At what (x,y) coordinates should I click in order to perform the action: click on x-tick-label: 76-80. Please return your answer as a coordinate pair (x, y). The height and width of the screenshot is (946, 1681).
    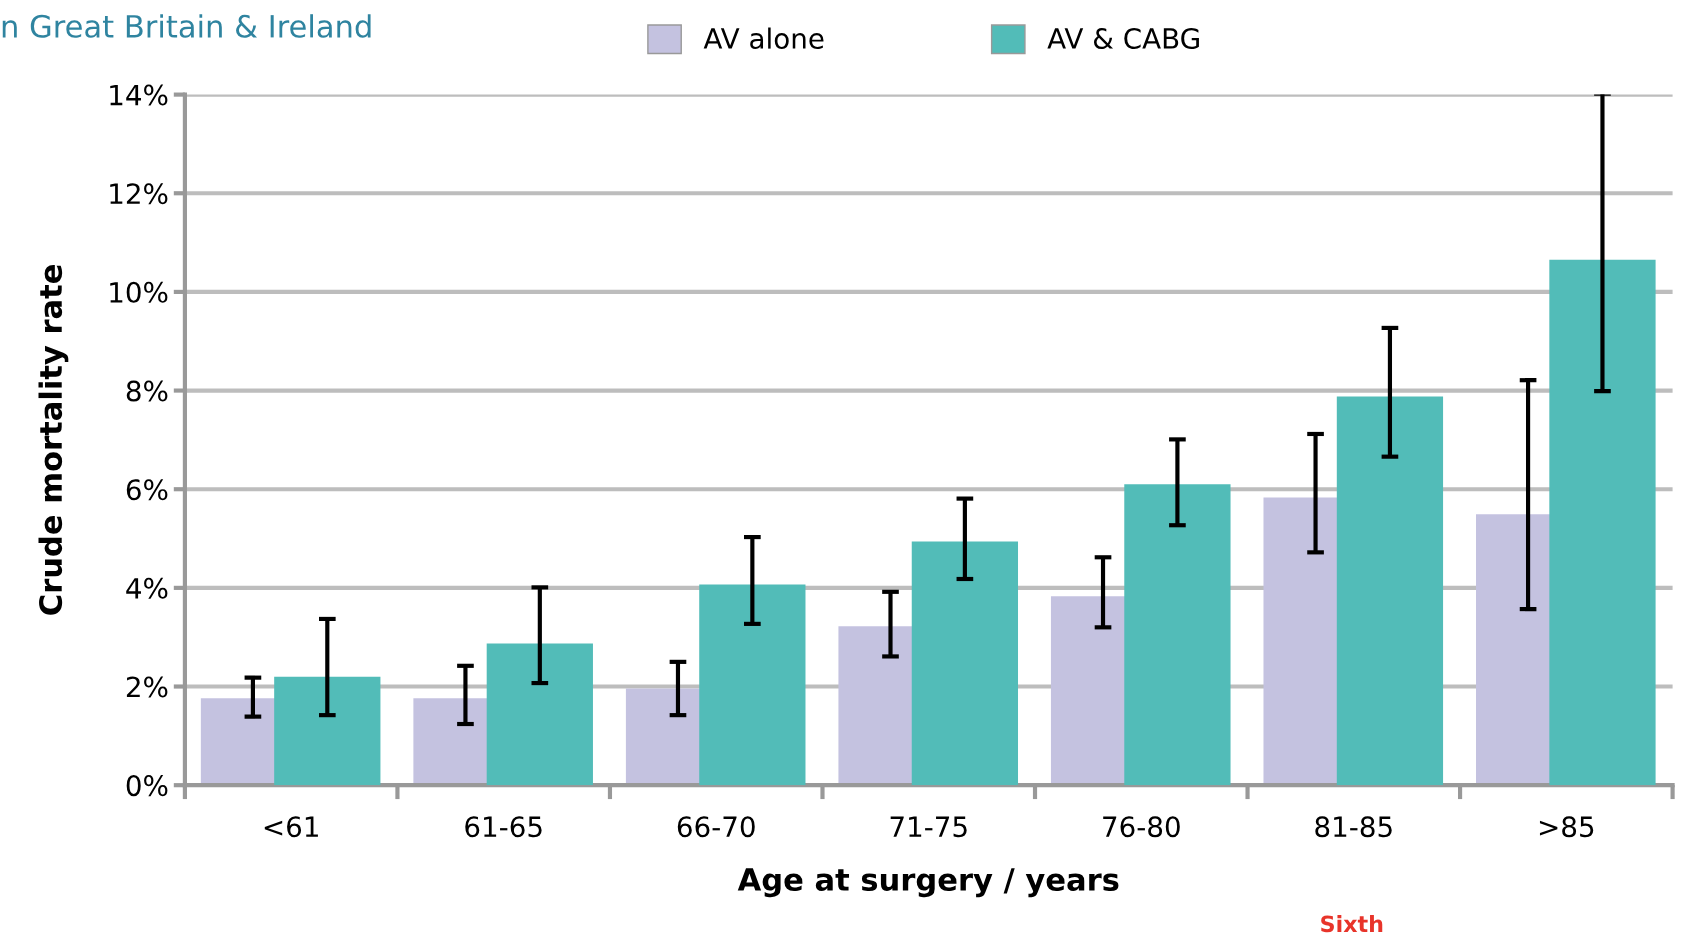
    Looking at the image, I should click on (1141, 827).